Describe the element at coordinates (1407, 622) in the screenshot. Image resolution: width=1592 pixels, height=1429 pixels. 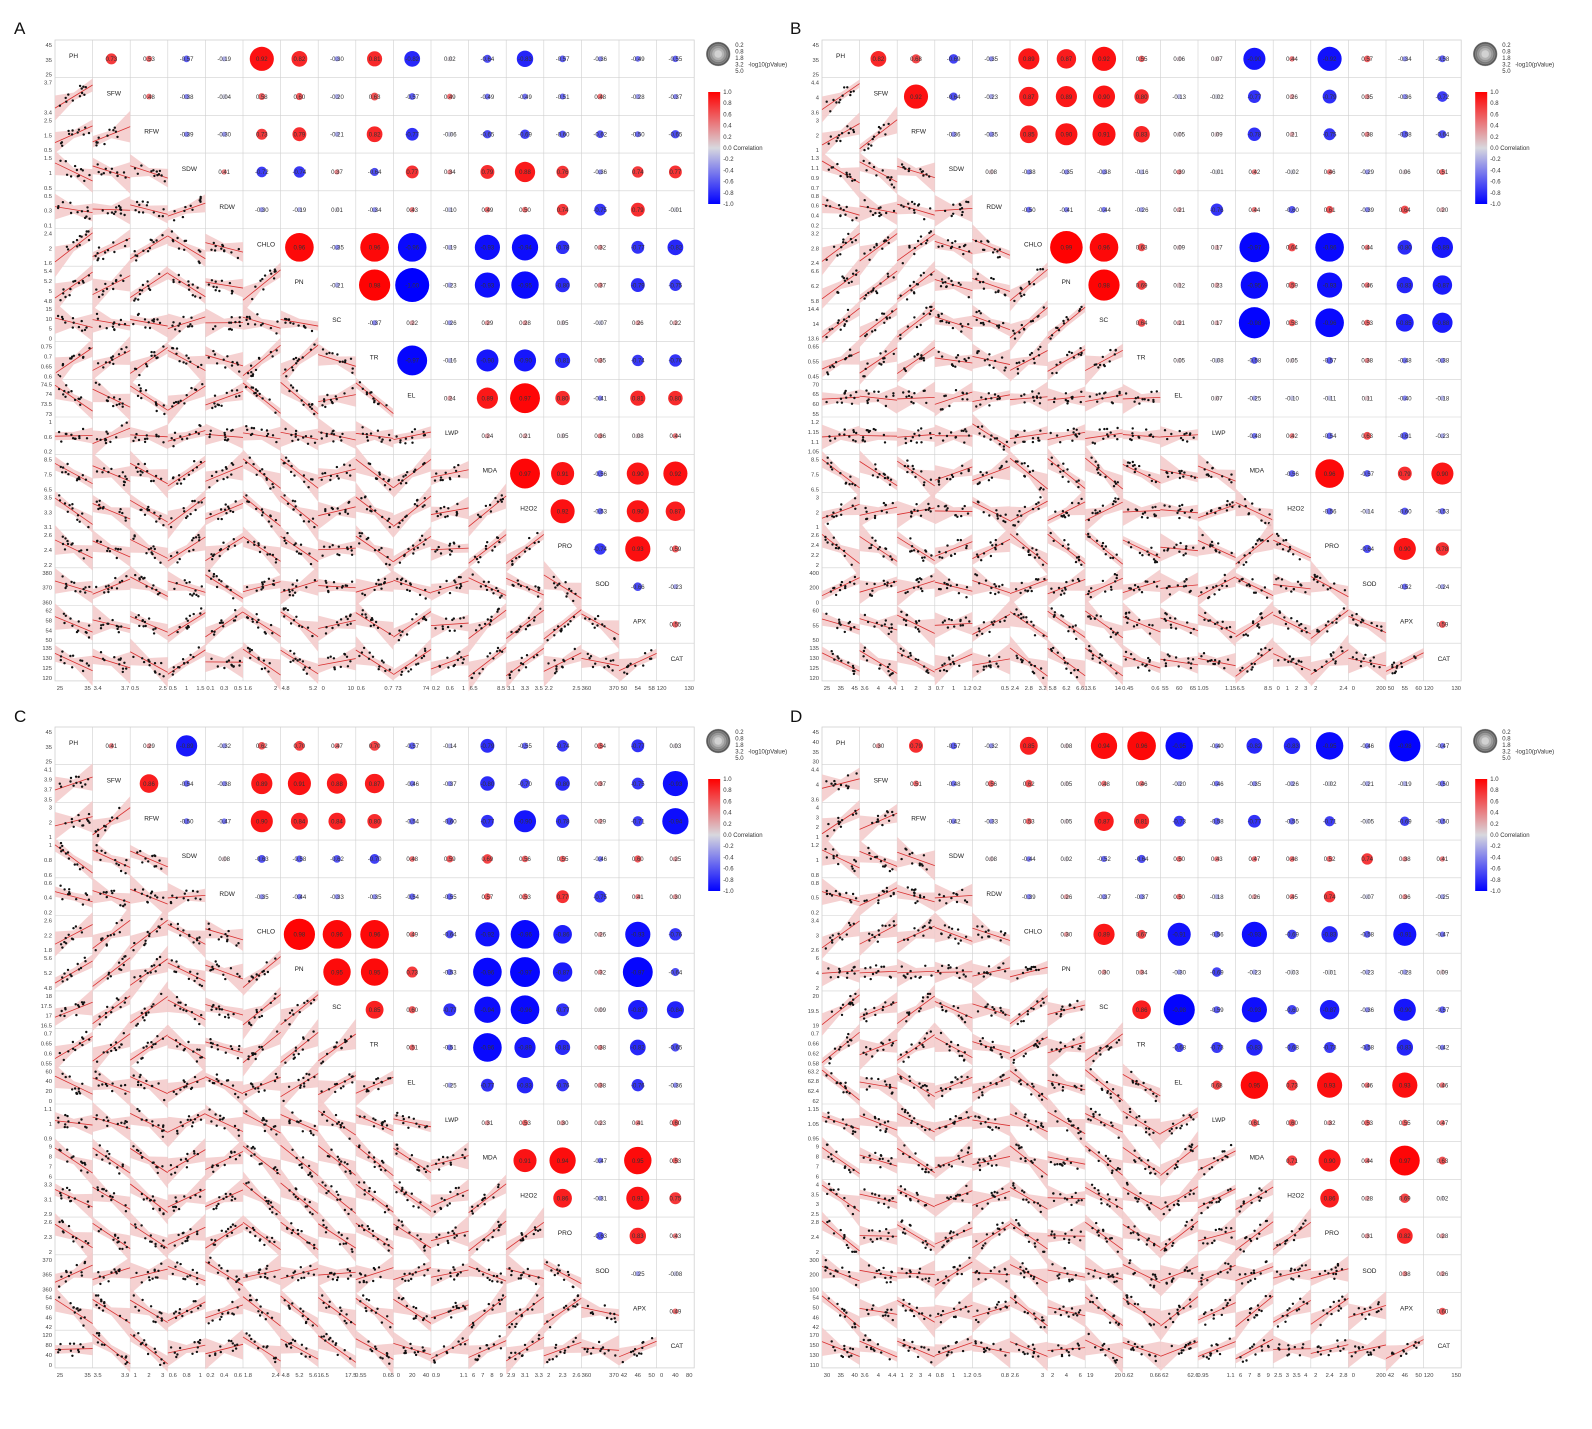
I see `variable-label: APX` at that location.